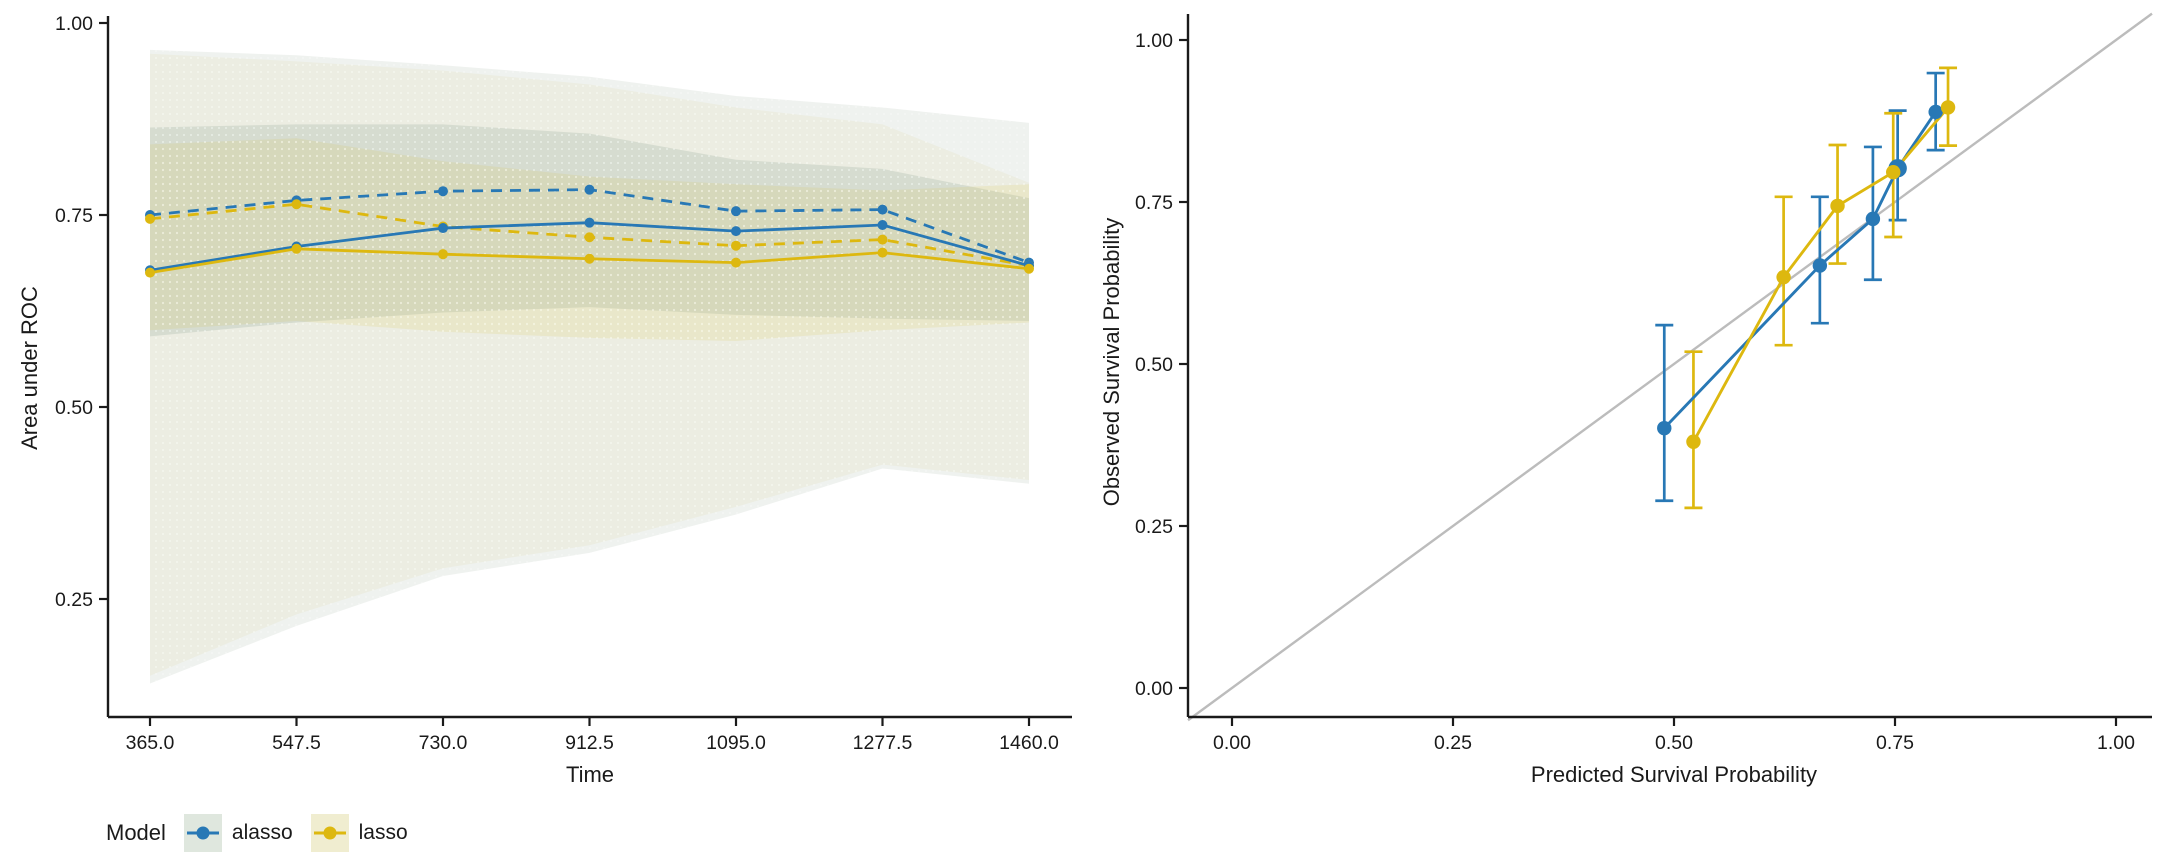 The height and width of the screenshot is (864, 2160). Describe the element at coordinates (262, 832) in the screenshot. I see `alasso-legend-label: alasso` at that location.